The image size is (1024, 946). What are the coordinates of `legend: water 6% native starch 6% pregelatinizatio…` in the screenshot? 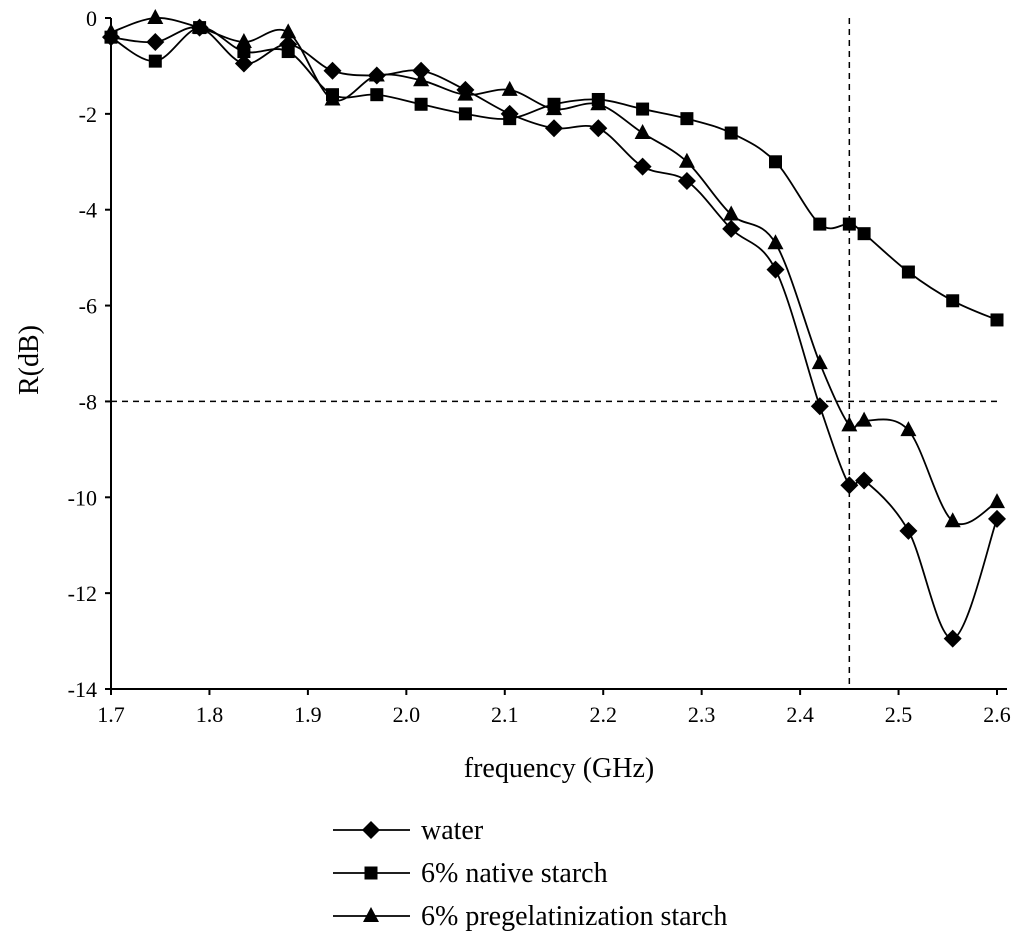 It's located at (530, 873).